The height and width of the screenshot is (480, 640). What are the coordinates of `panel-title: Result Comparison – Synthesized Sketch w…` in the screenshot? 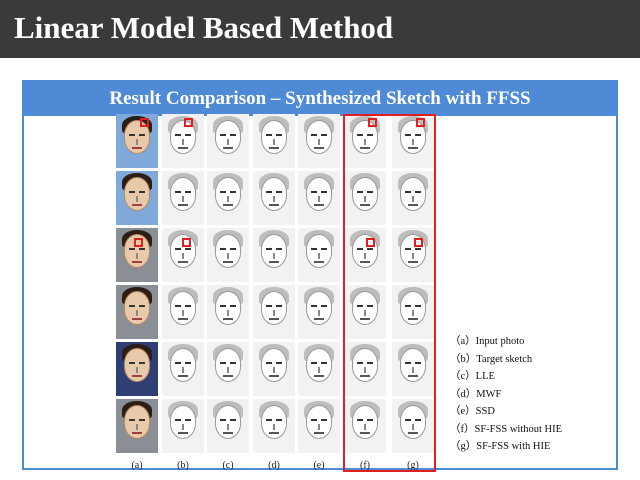 It's located at (320, 98).